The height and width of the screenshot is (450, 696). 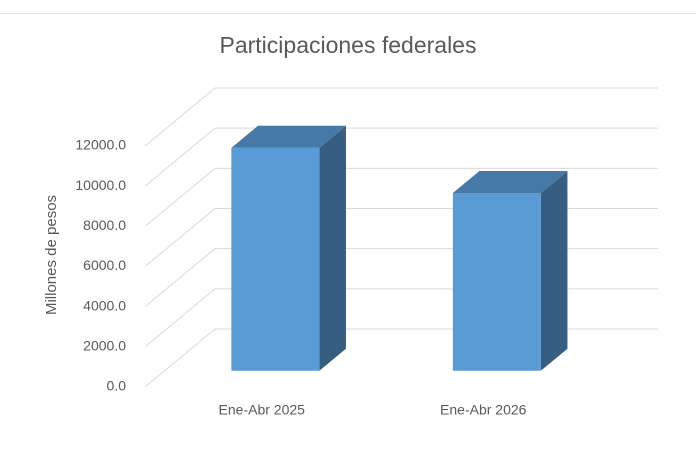 I want to click on x-tick-label: Ene-Abr 2026, so click(x=483, y=410).